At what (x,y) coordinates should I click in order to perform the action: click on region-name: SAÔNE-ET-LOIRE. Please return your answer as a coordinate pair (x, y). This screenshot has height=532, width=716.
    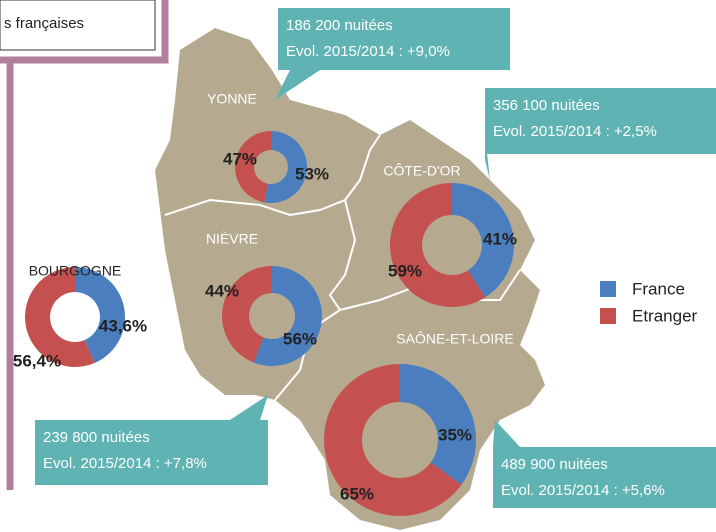
    Looking at the image, I should click on (454, 339).